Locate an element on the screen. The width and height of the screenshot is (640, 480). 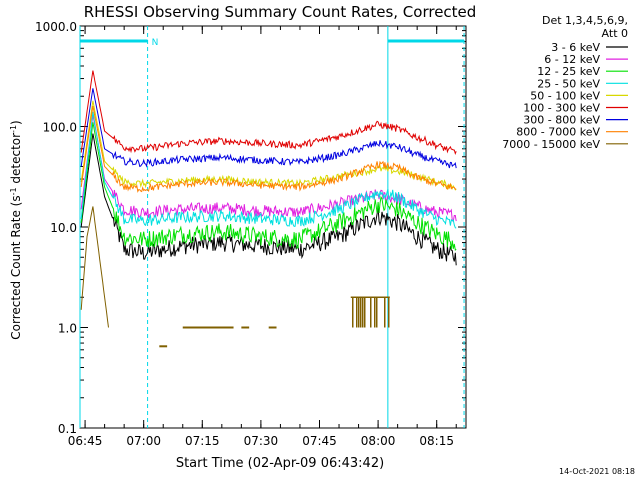
x-tick-label: 07:30 is located at coordinates (261, 441).